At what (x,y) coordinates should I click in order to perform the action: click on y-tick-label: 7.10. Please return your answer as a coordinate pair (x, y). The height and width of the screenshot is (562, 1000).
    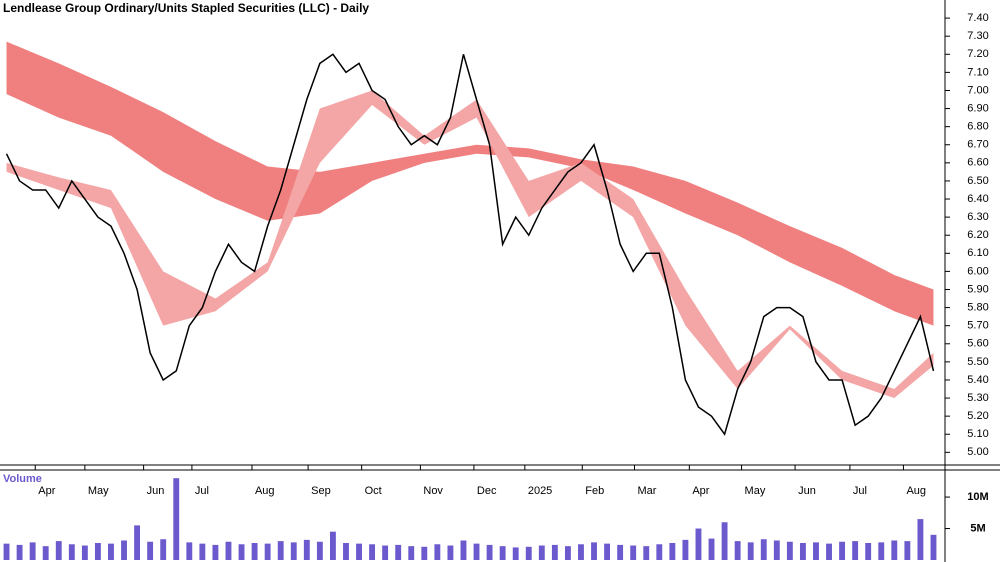
    Looking at the image, I should click on (977, 72).